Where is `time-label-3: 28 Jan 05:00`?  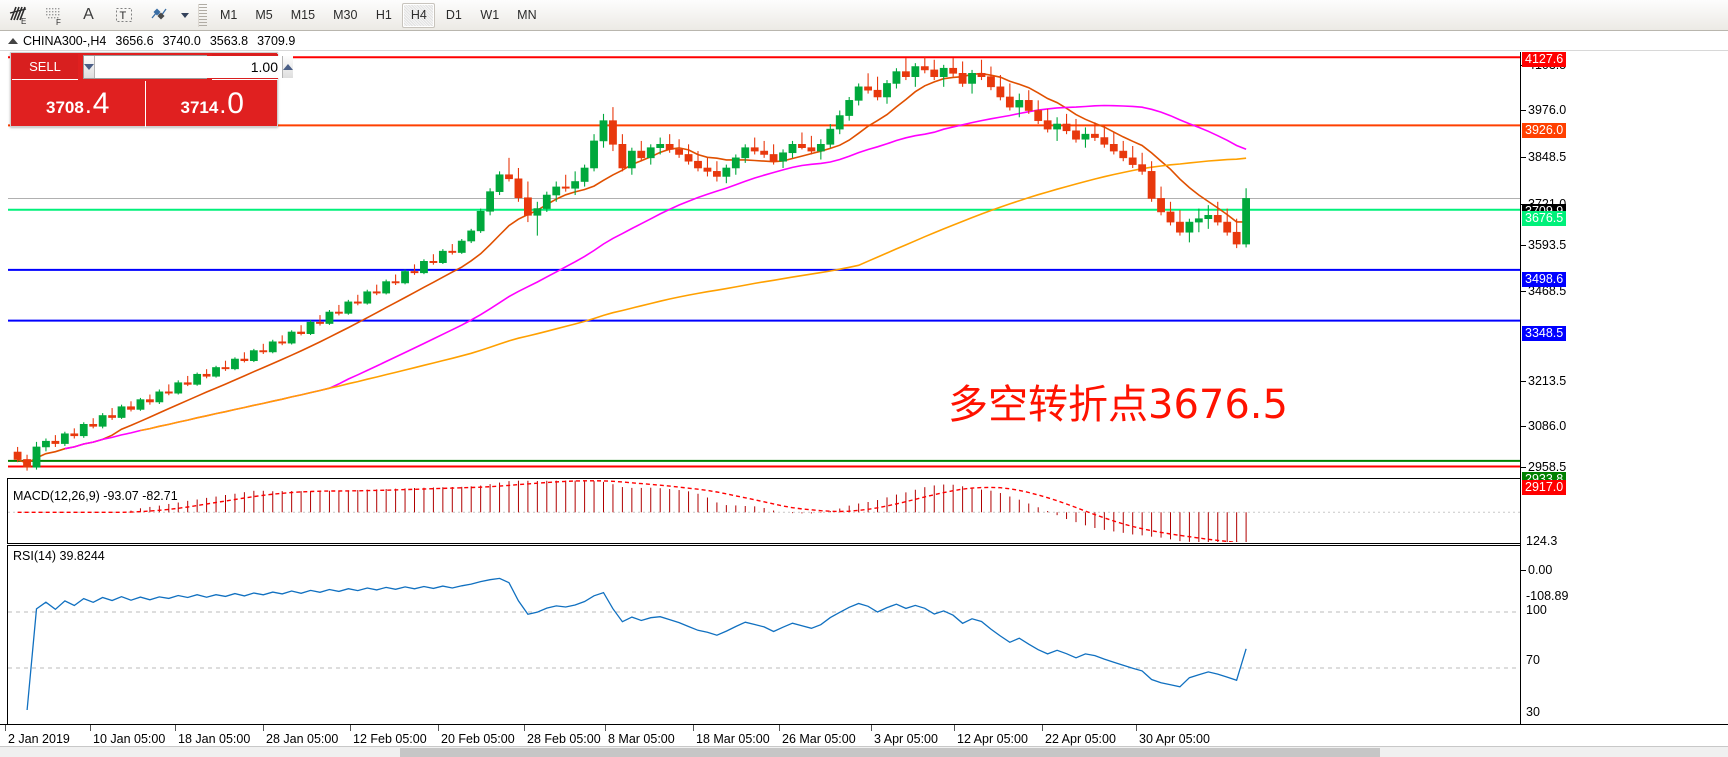 time-label-3: 28 Jan 05:00 is located at coordinates (302, 739).